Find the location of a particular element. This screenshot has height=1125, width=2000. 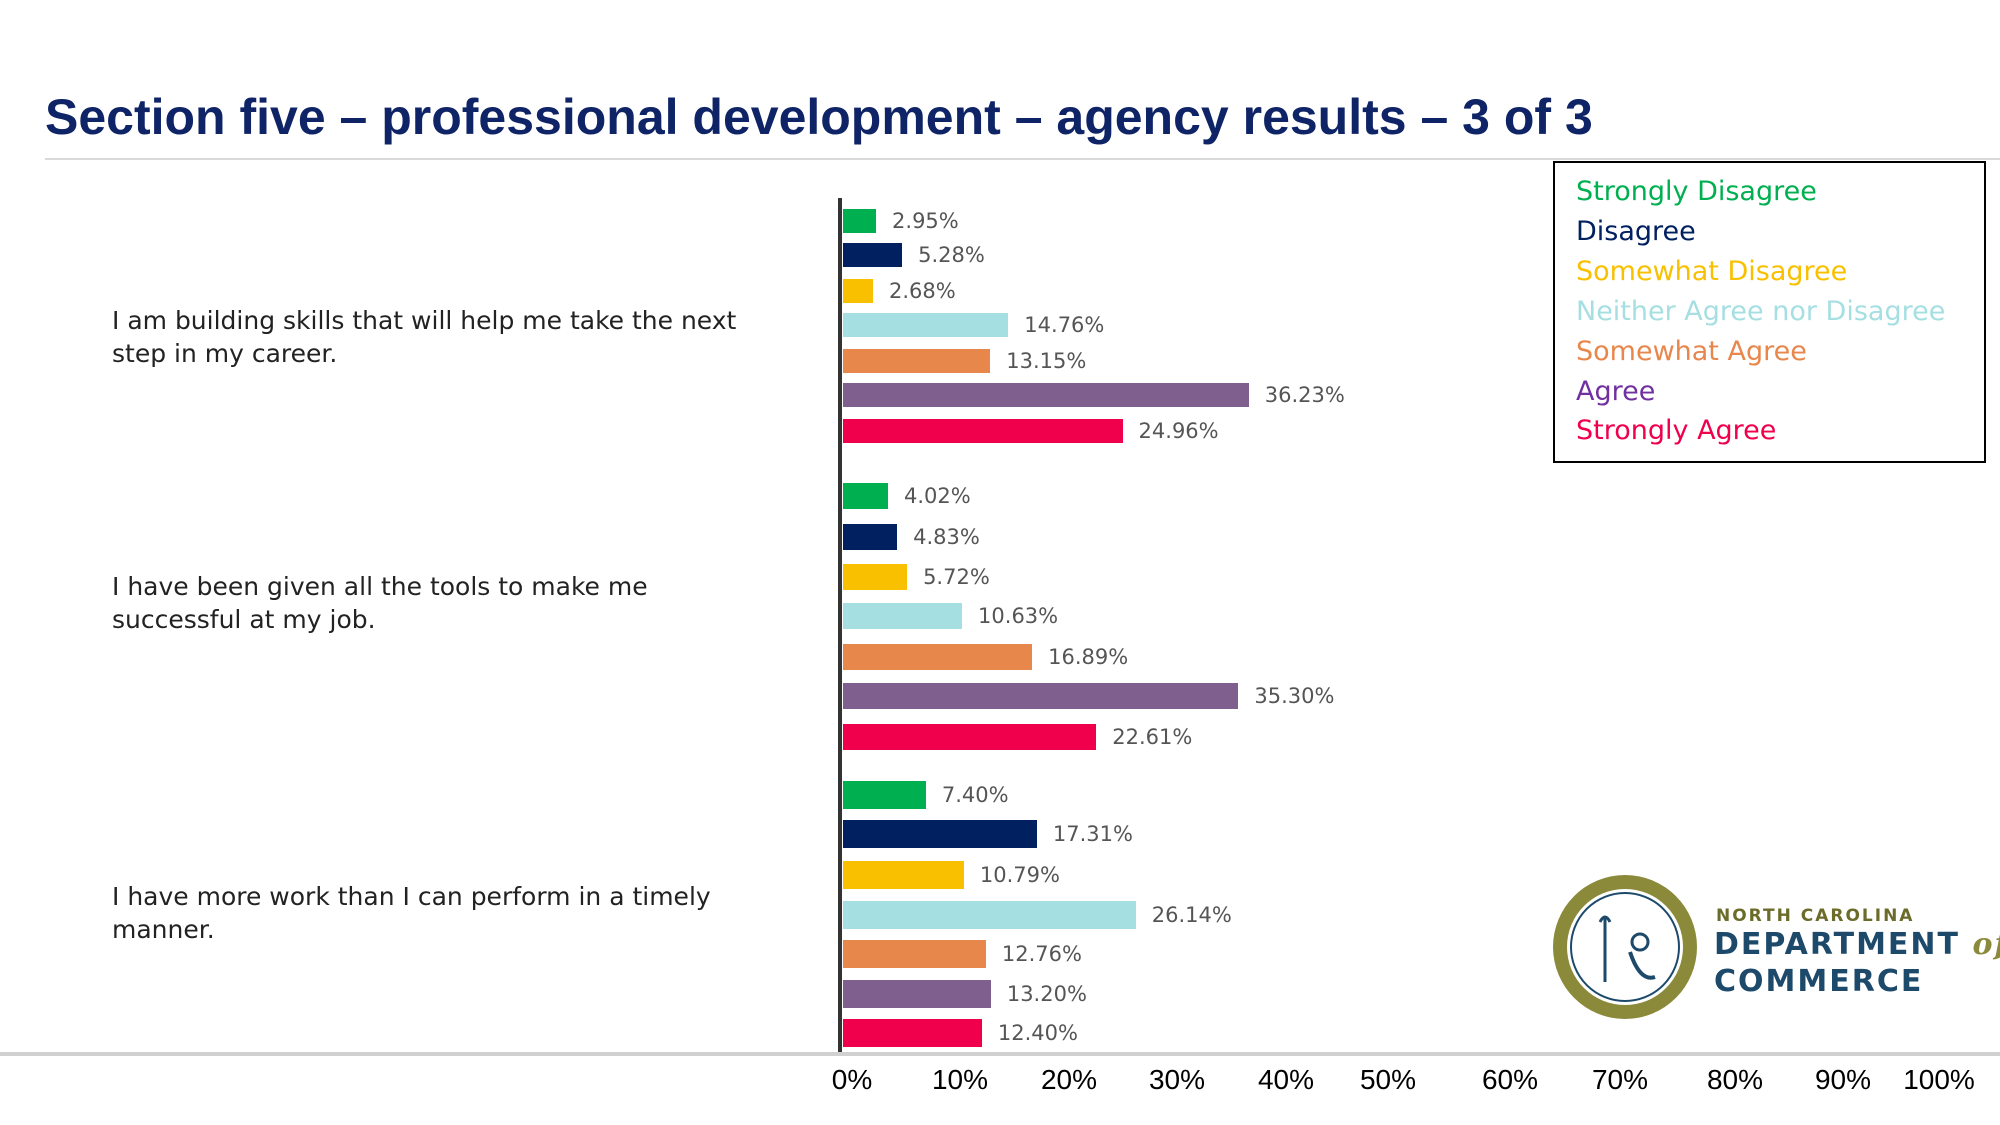

bar-q1-strongly-agree is located at coordinates (983, 431).